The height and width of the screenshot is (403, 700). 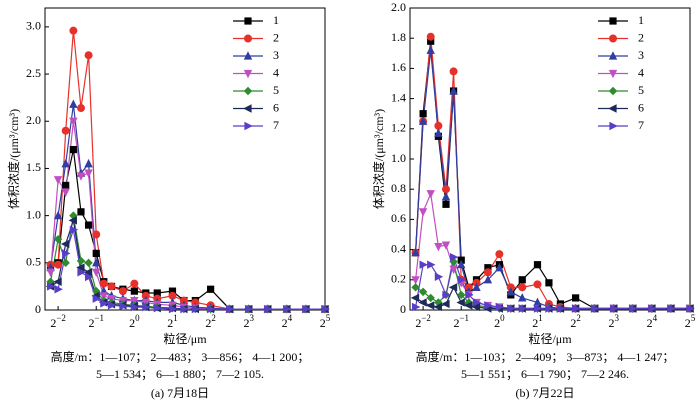 What do you see at coordinates (398, 248) in the screenshot?
I see `y-tick-label: 0.4` at bounding box center [398, 248].